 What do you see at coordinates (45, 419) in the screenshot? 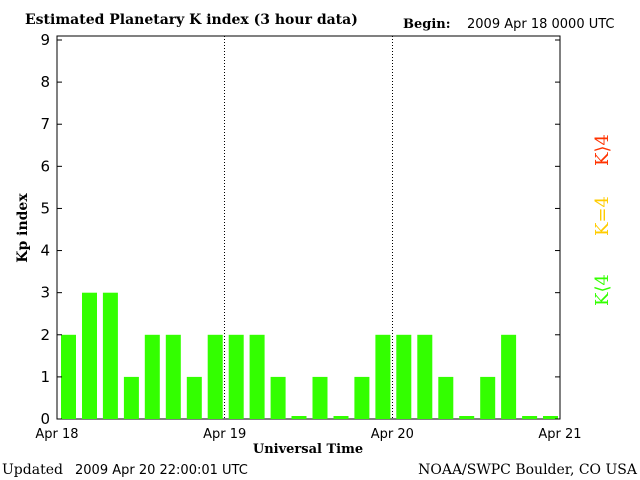
I see `y-tick-label: 0` at bounding box center [45, 419].